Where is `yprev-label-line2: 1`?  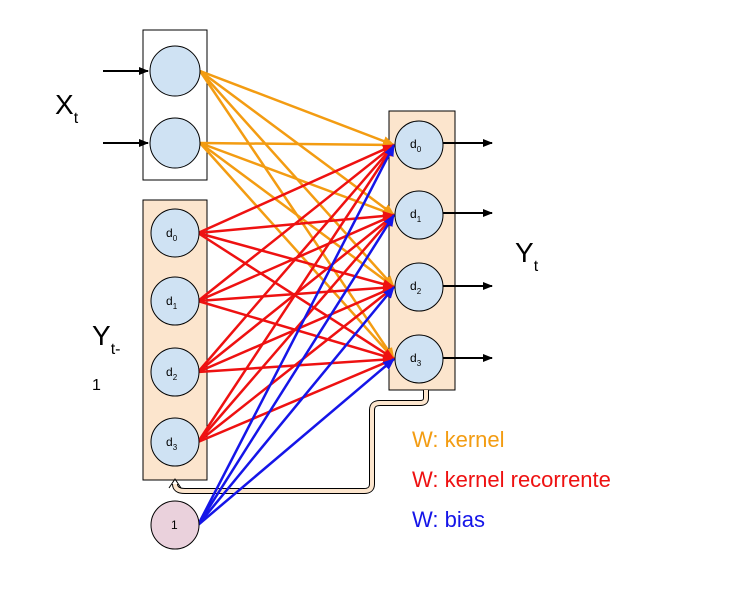
yprev-label-line2: 1 is located at coordinates (96, 385).